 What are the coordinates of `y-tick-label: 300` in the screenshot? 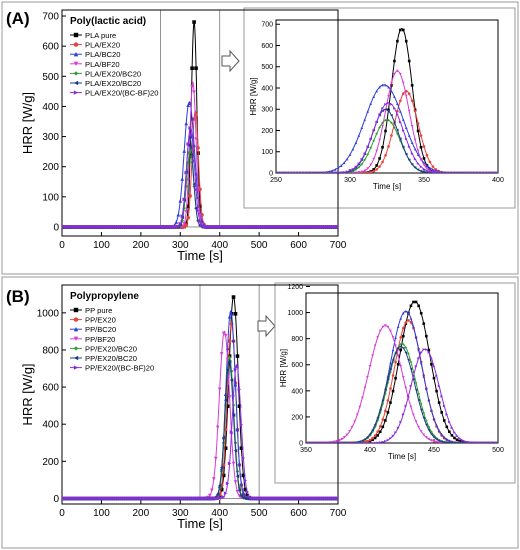 It's located at (50, 137).